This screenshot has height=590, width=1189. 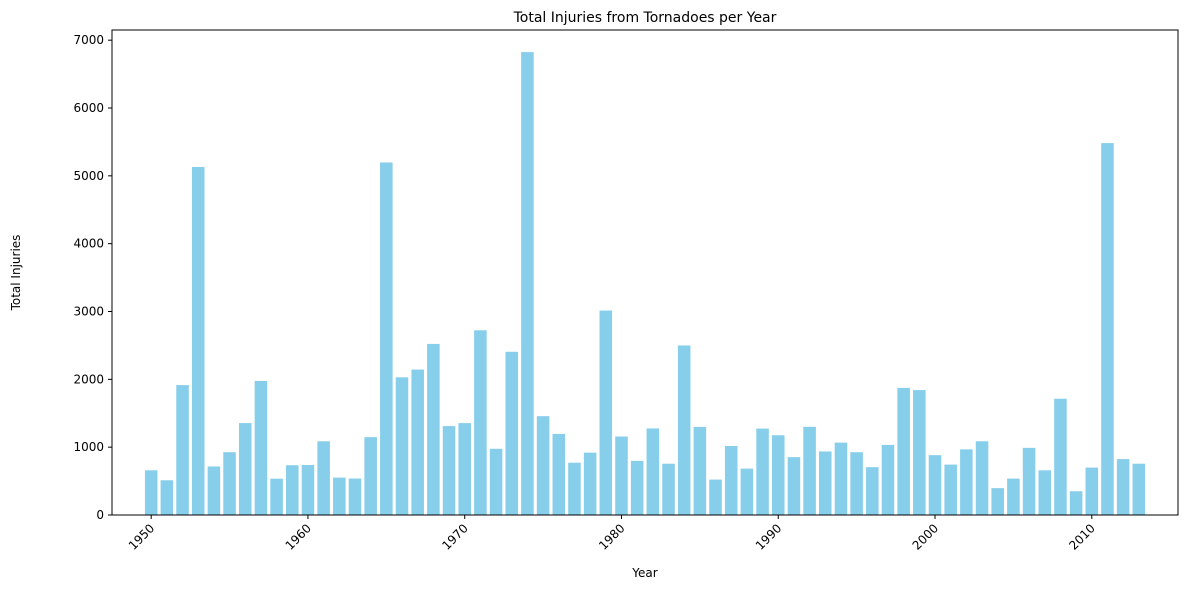 What do you see at coordinates (715, 497) in the screenshot?
I see `bar-1986` at bounding box center [715, 497].